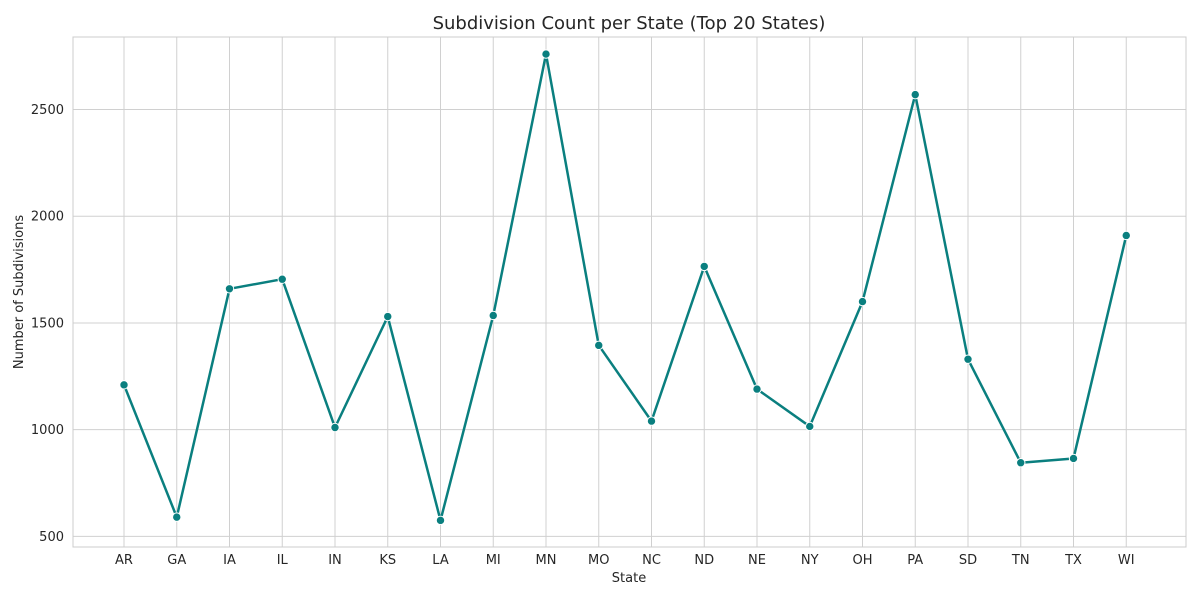 This screenshot has width=1200, height=600. What do you see at coordinates (282, 279) in the screenshot?
I see `data-point-il` at bounding box center [282, 279].